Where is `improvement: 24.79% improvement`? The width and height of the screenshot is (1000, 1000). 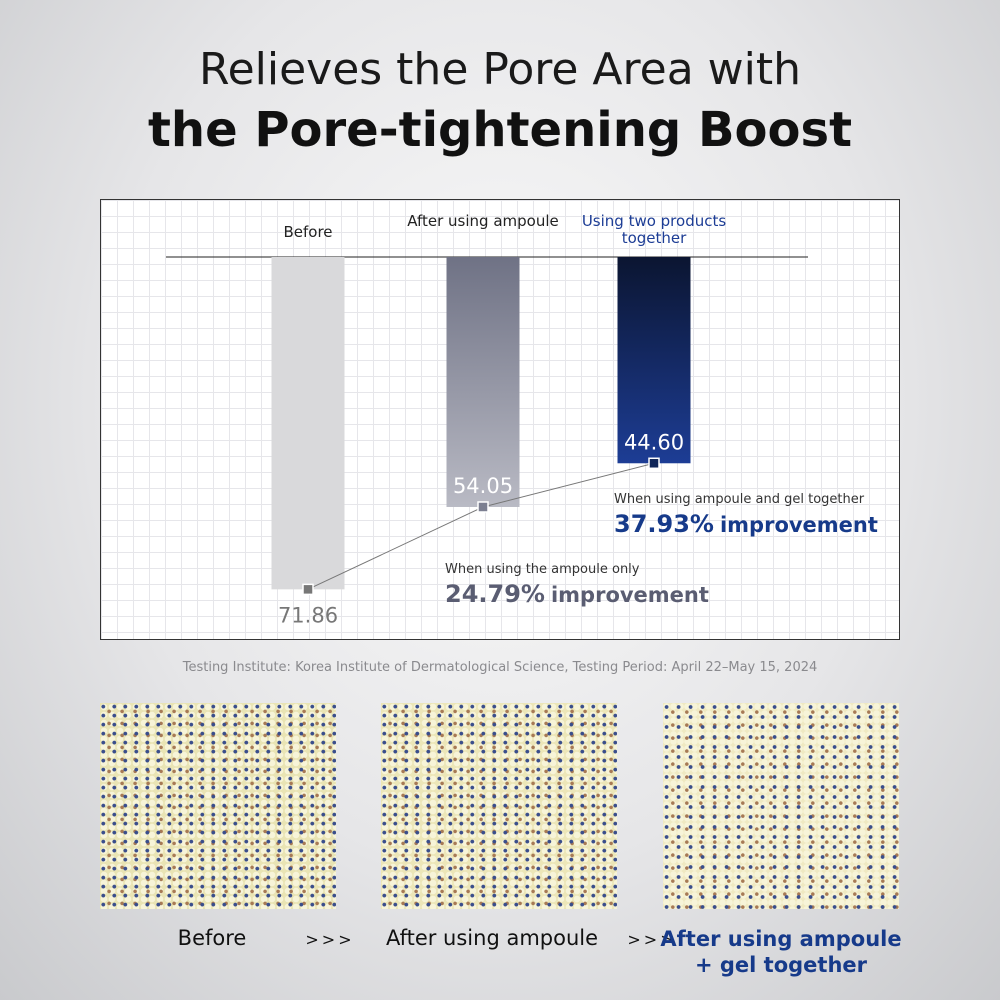 improvement: 24.79% improvement is located at coordinates (577, 594).